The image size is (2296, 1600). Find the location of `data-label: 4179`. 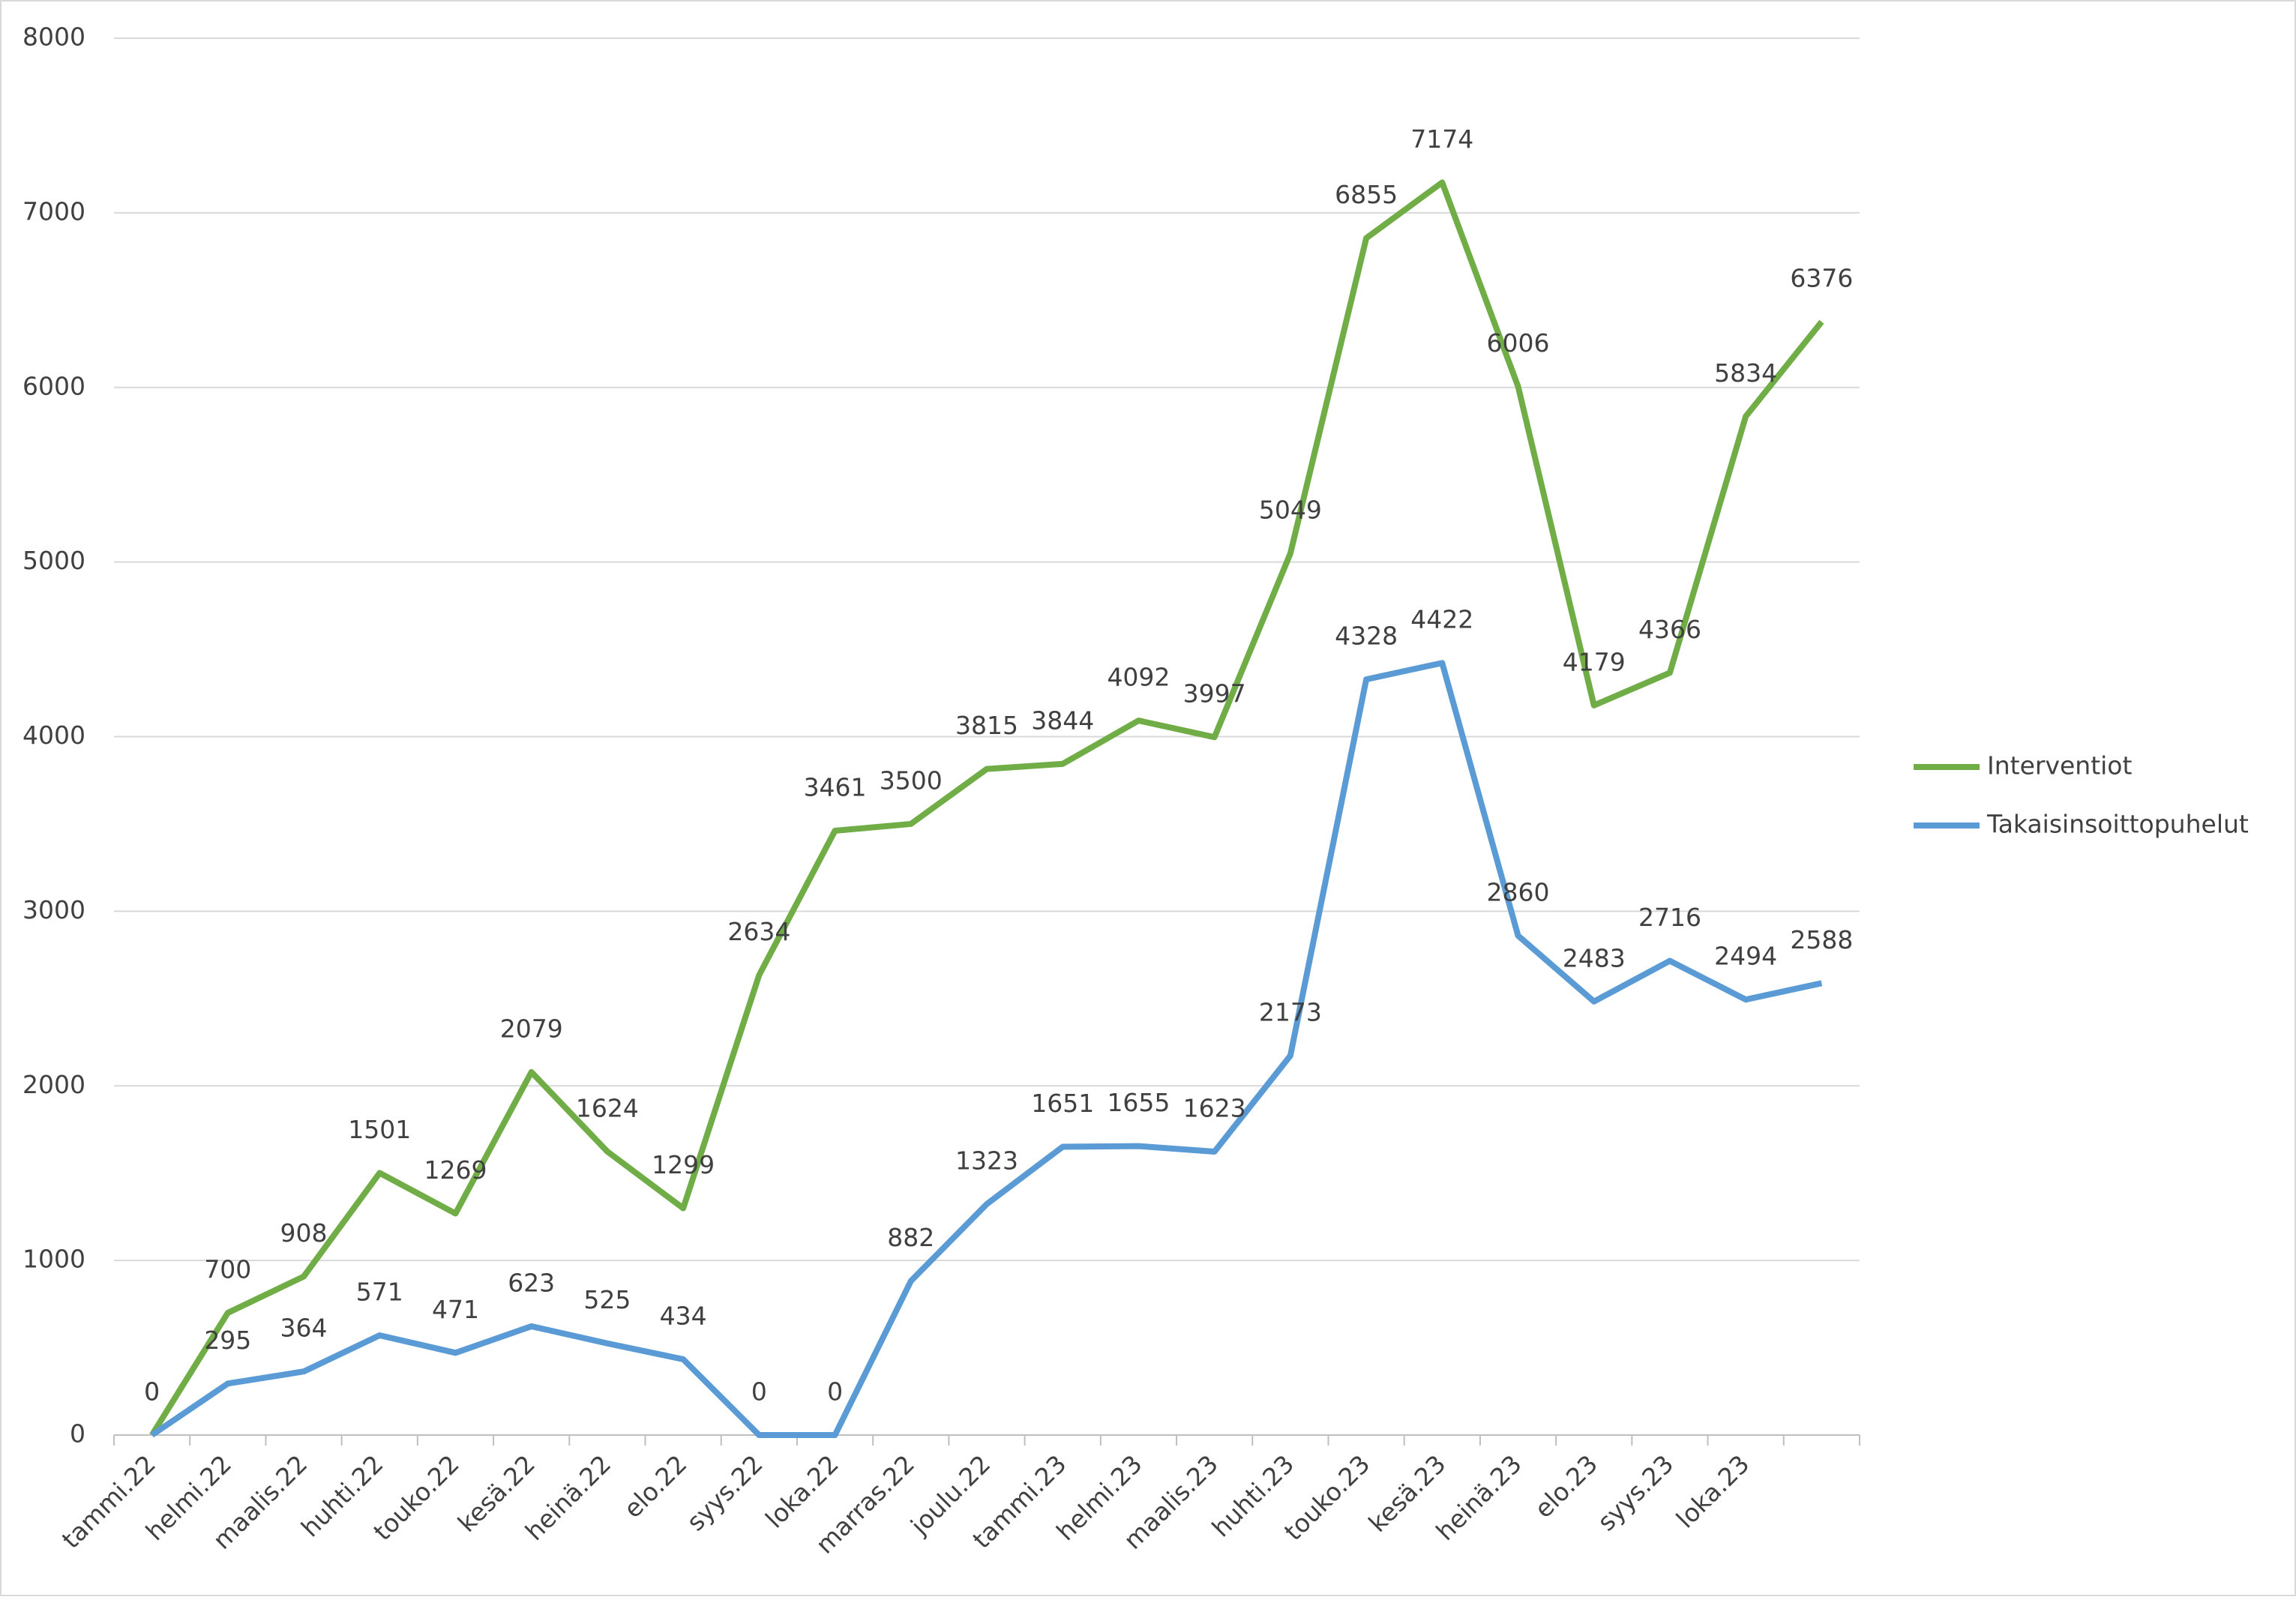

data-label: 4179 is located at coordinates (1594, 661).